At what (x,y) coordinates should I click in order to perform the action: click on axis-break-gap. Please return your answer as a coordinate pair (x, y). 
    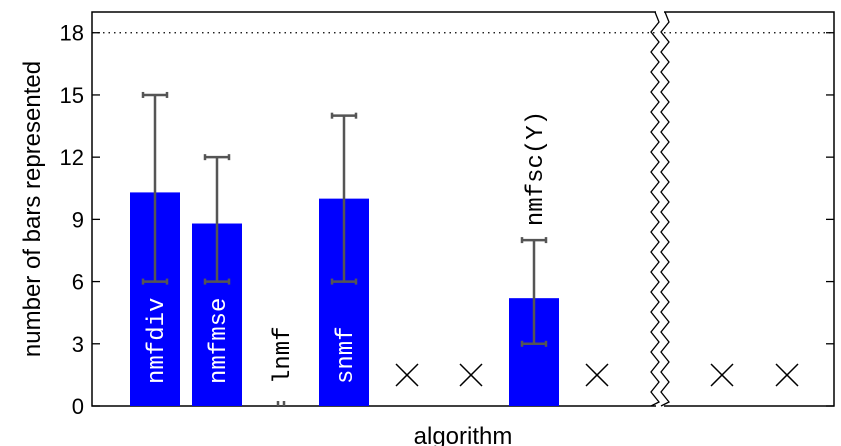
    Looking at the image, I should click on (660, 209).